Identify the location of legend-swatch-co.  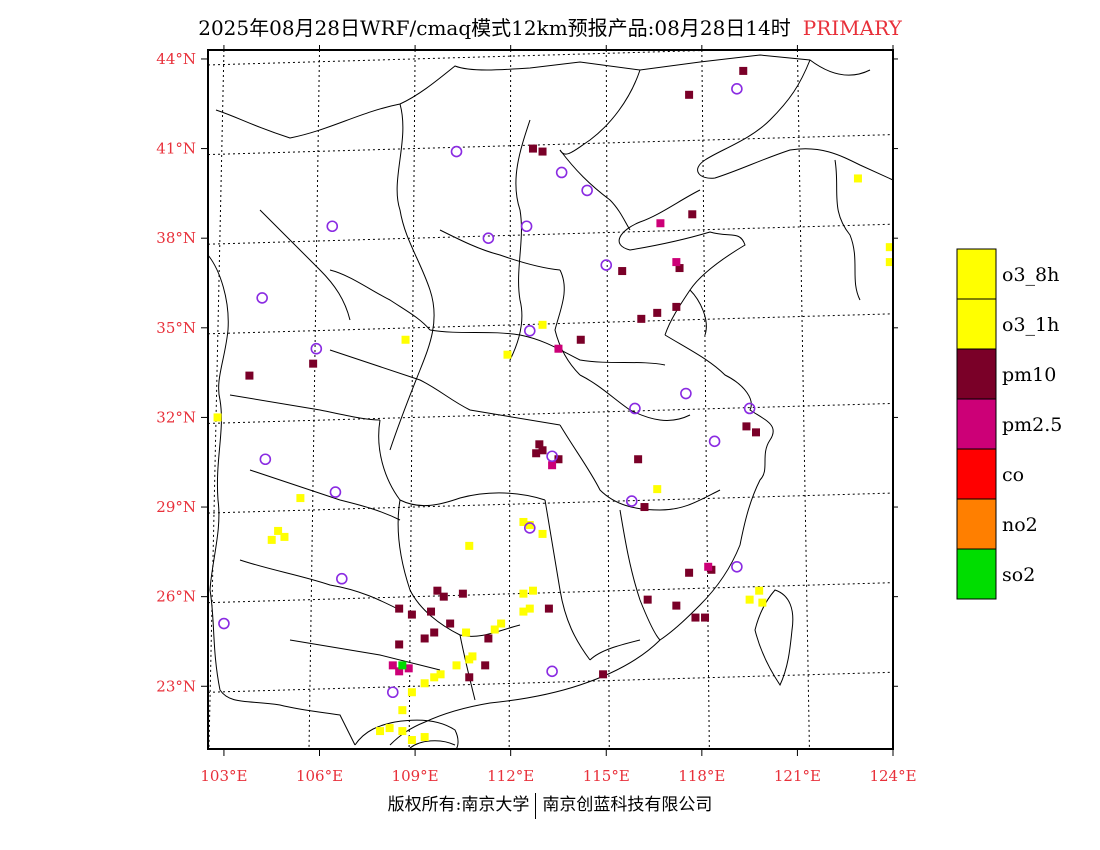
(976, 474).